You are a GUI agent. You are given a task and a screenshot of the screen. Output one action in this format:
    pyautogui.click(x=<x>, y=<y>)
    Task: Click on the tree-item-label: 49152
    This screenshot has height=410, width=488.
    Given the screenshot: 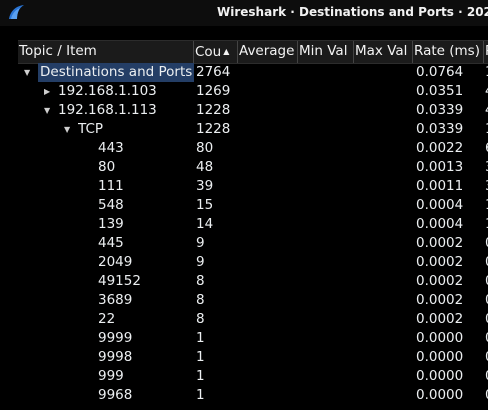 What is the action you would take?
    pyautogui.click(x=119, y=281)
    